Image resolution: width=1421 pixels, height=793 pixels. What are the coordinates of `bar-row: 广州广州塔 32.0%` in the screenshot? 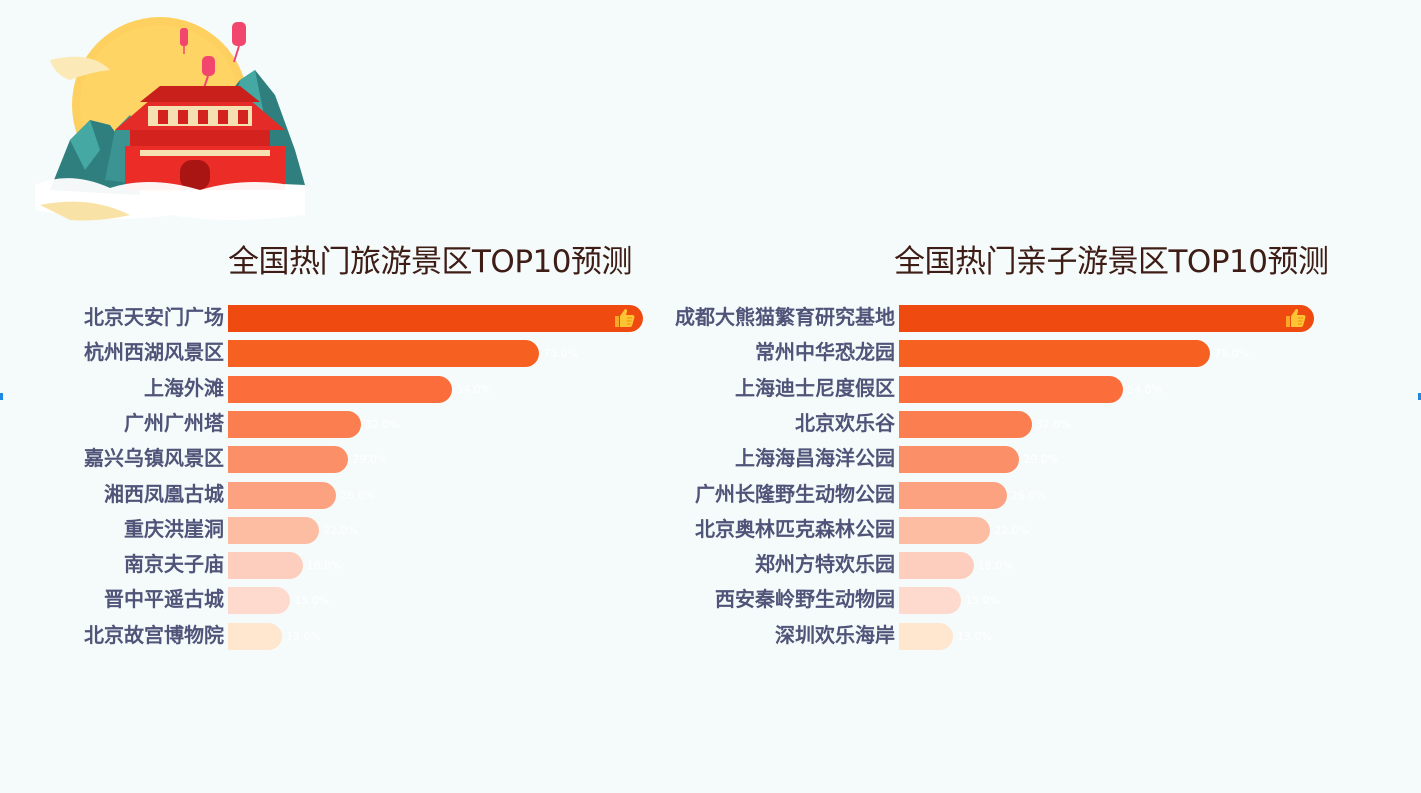 It's located at (330, 423).